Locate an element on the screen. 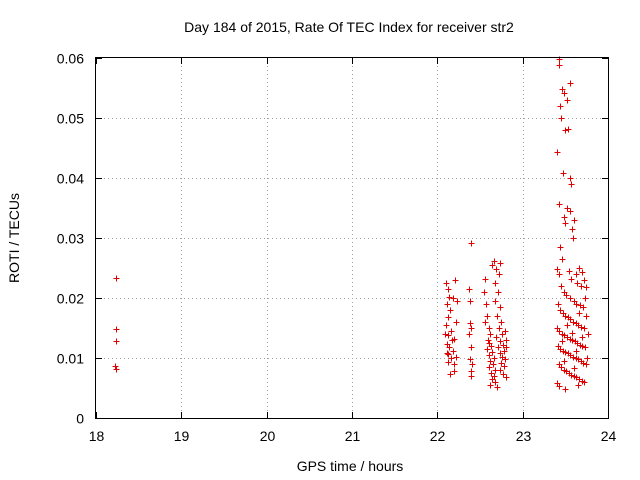 Image resolution: width=640 pixels, height=480 pixels. y-tick-label: 0.03 is located at coordinates (70, 239).